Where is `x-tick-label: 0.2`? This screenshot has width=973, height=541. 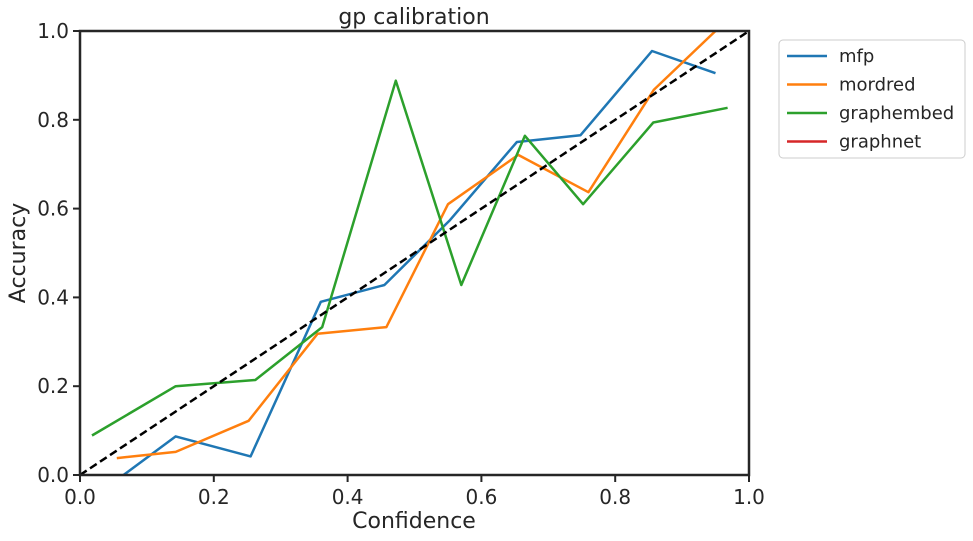 x-tick-label: 0.2 is located at coordinates (214, 497).